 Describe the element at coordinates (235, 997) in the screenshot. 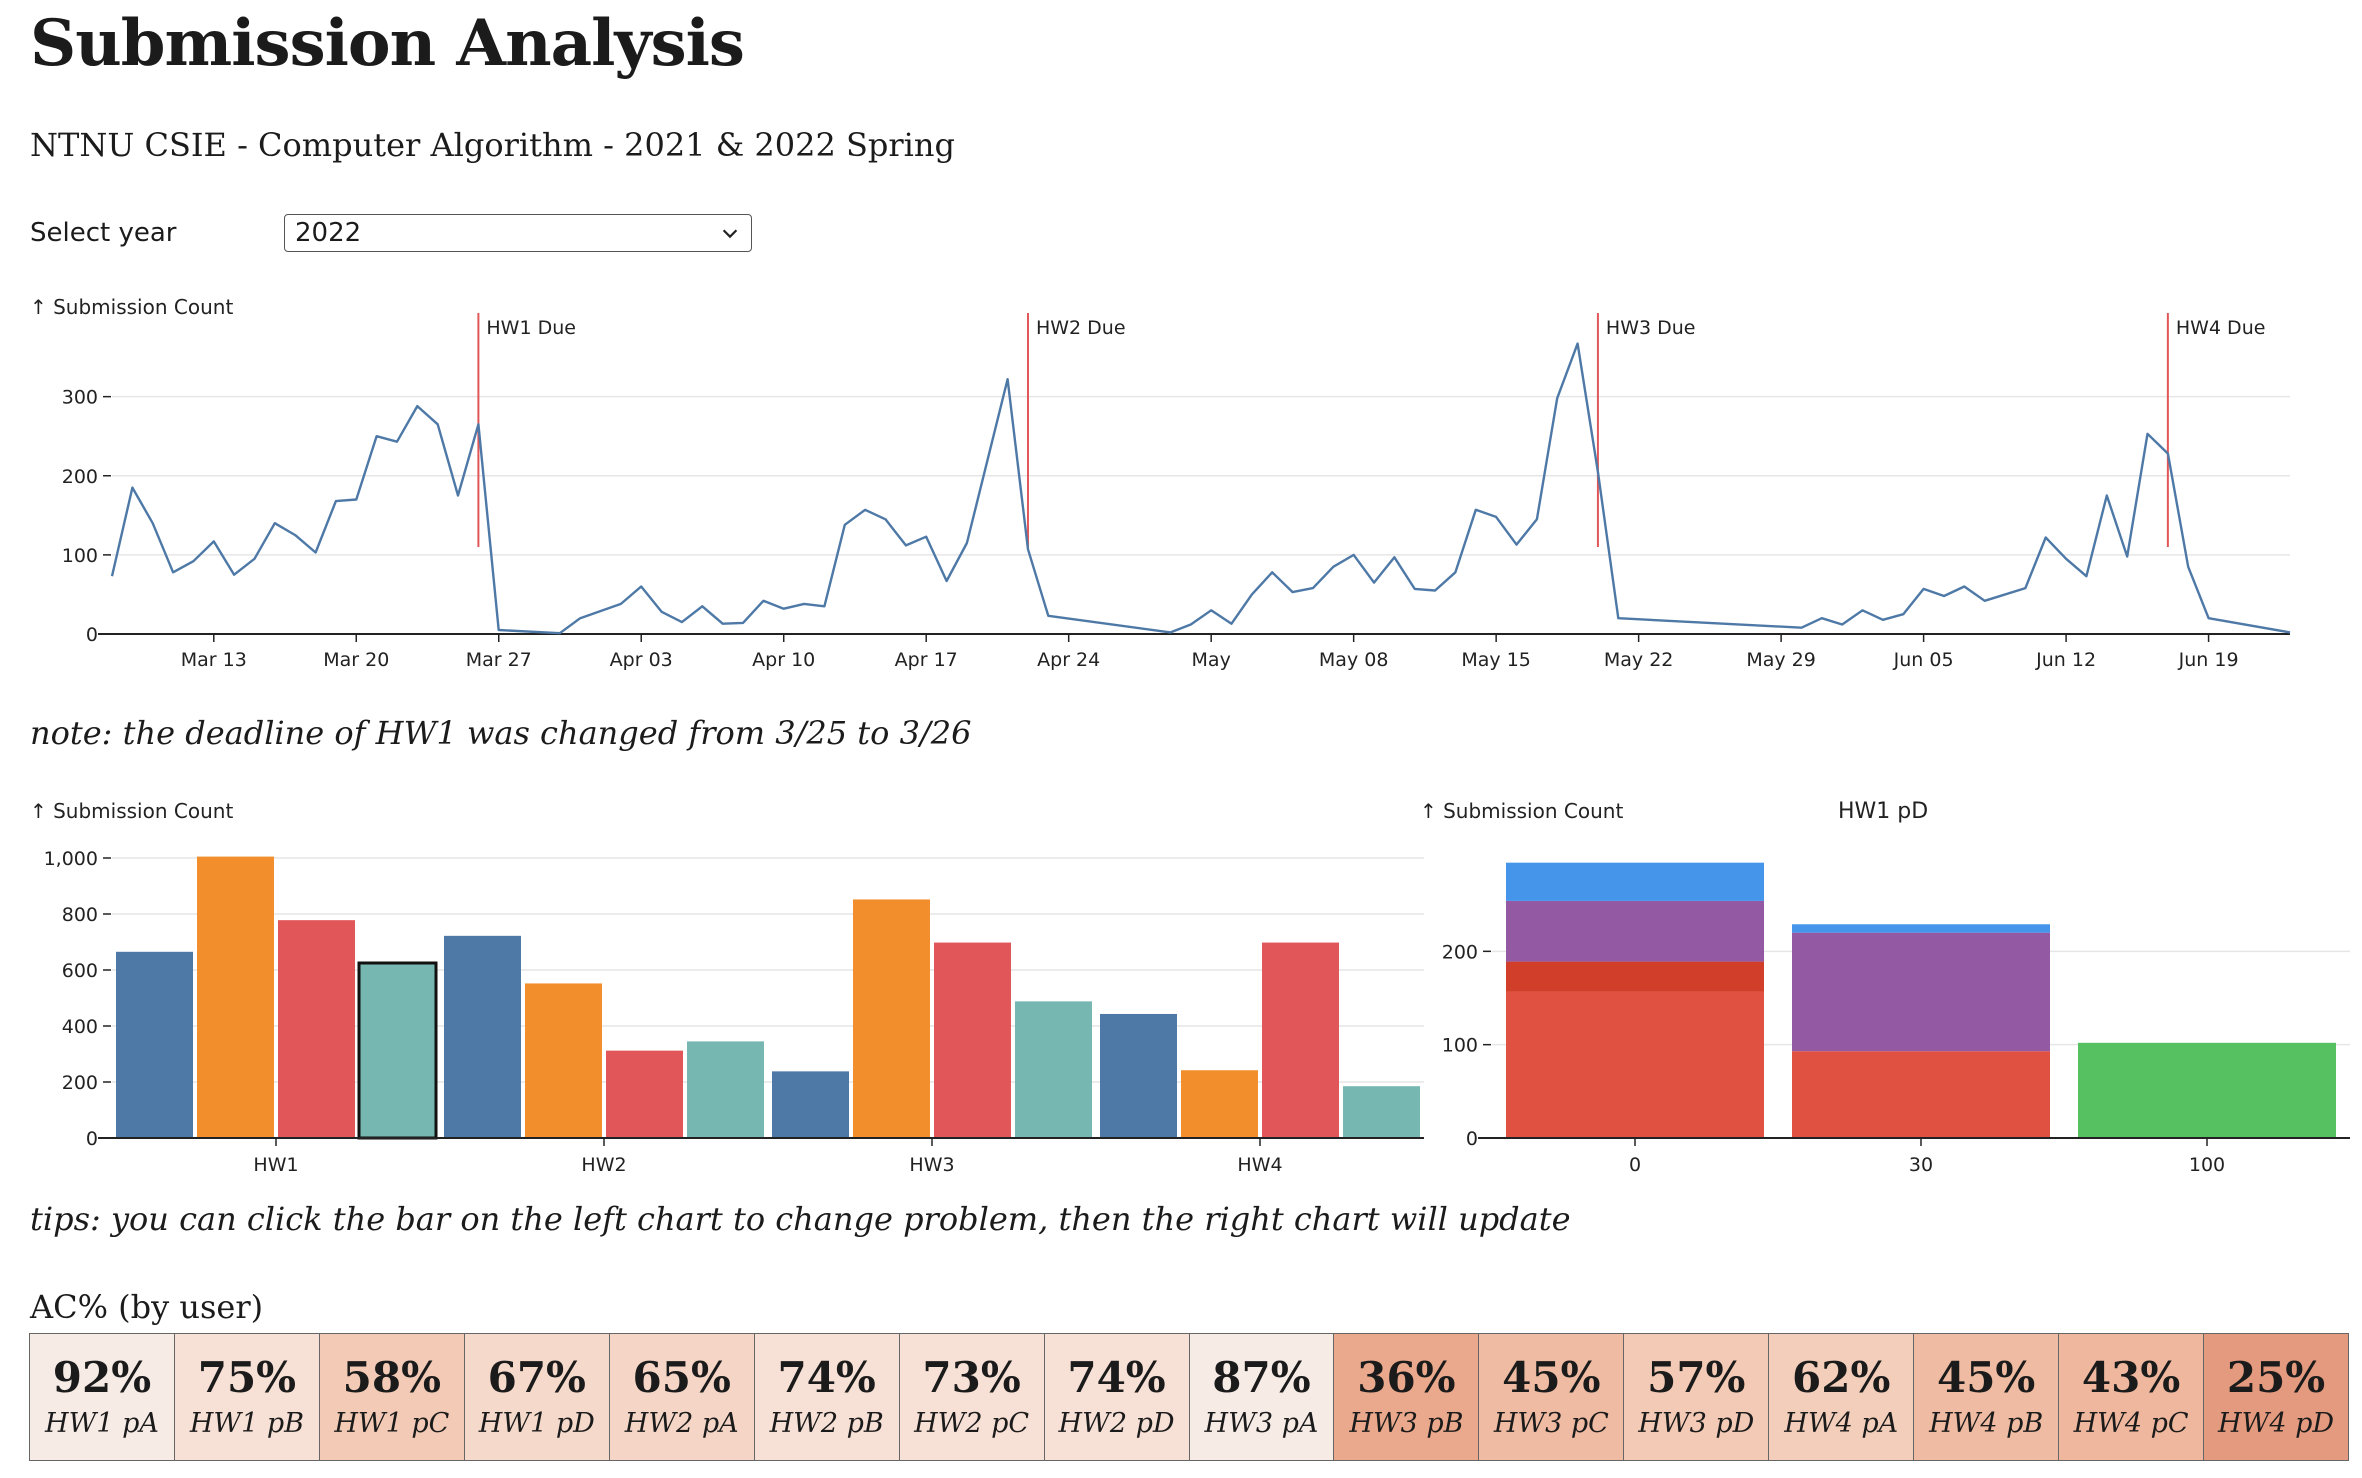

I see `bar-hw1-pb` at that location.